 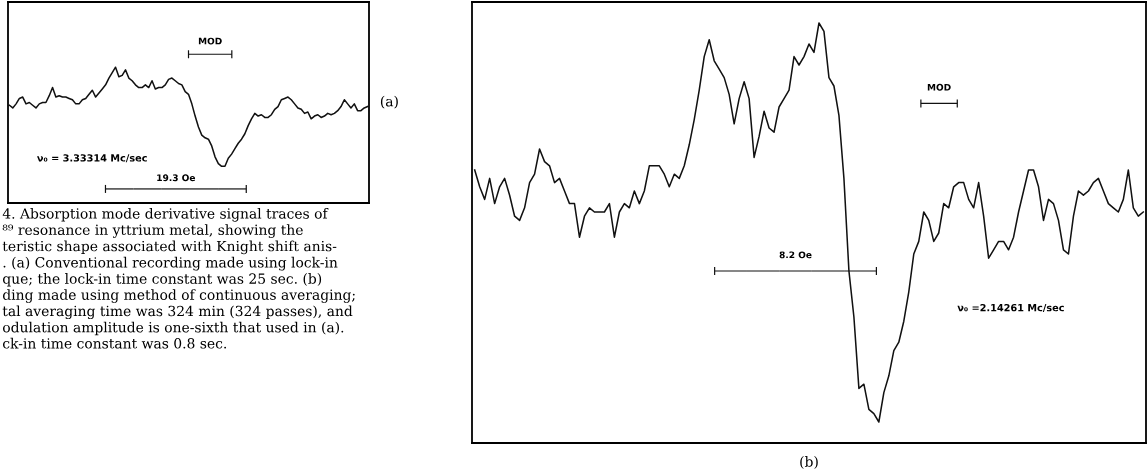 What do you see at coordinates (389, 102) in the screenshot?
I see `text: (a)` at bounding box center [389, 102].